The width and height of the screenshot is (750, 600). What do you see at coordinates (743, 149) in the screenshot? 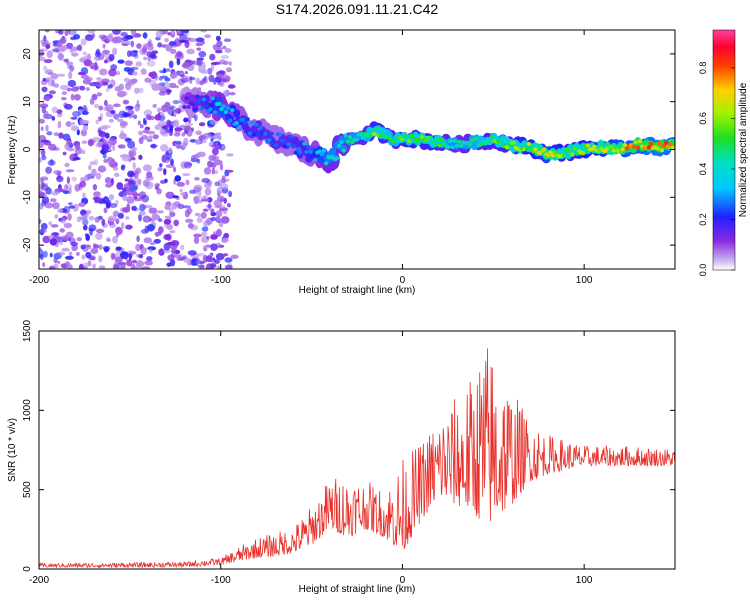
I see `colorbar-label: Normalized spectral amplitude` at bounding box center [743, 149].